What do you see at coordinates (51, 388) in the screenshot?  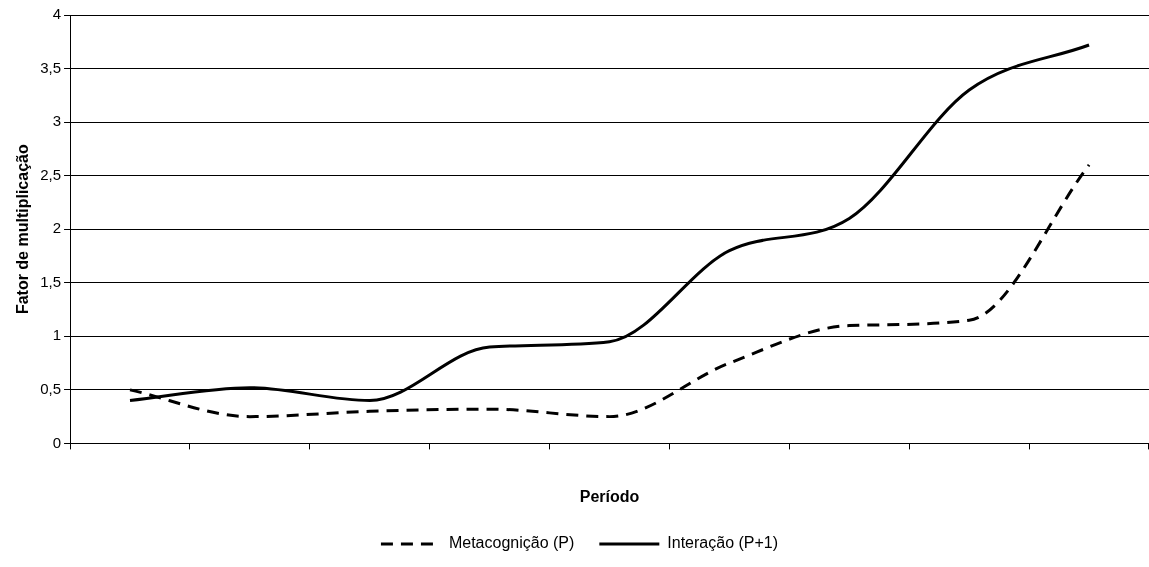 I see `y-tick-label: 0,5` at bounding box center [51, 388].